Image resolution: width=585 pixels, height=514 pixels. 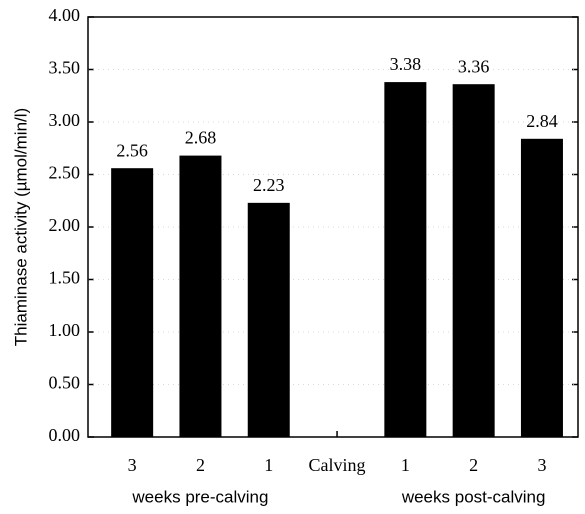 I want to click on value-label: 3.38, so click(x=406, y=64).